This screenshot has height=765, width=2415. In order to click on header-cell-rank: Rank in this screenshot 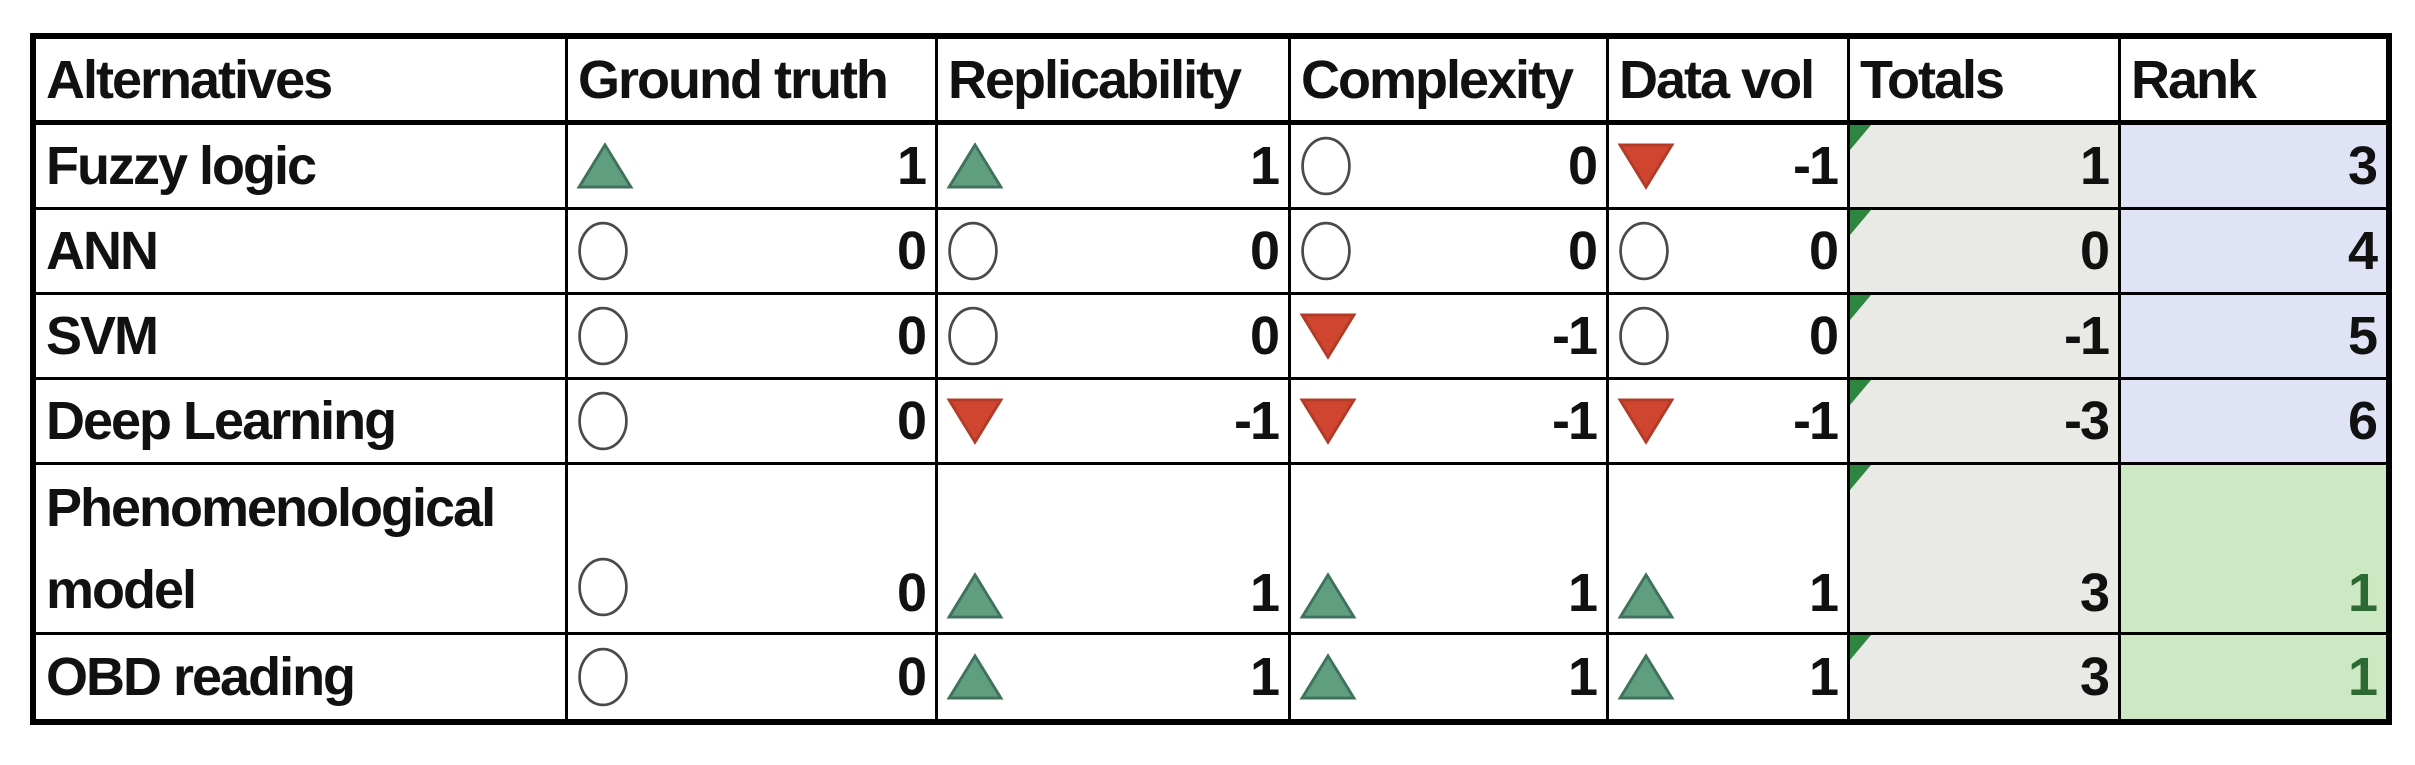, I will do `click(2253, 82)`.